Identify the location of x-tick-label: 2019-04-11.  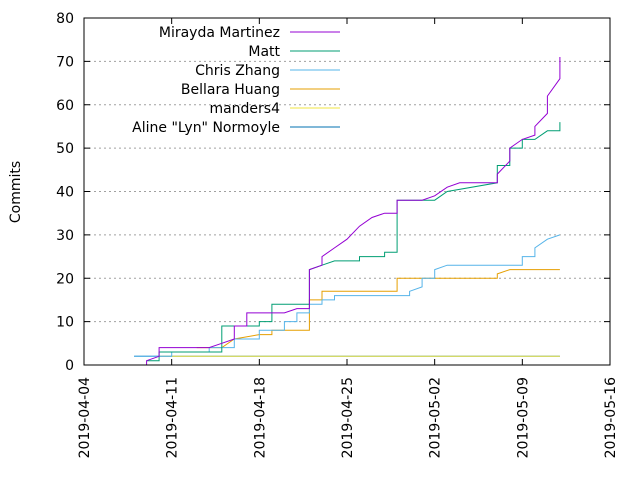
(173, 417).